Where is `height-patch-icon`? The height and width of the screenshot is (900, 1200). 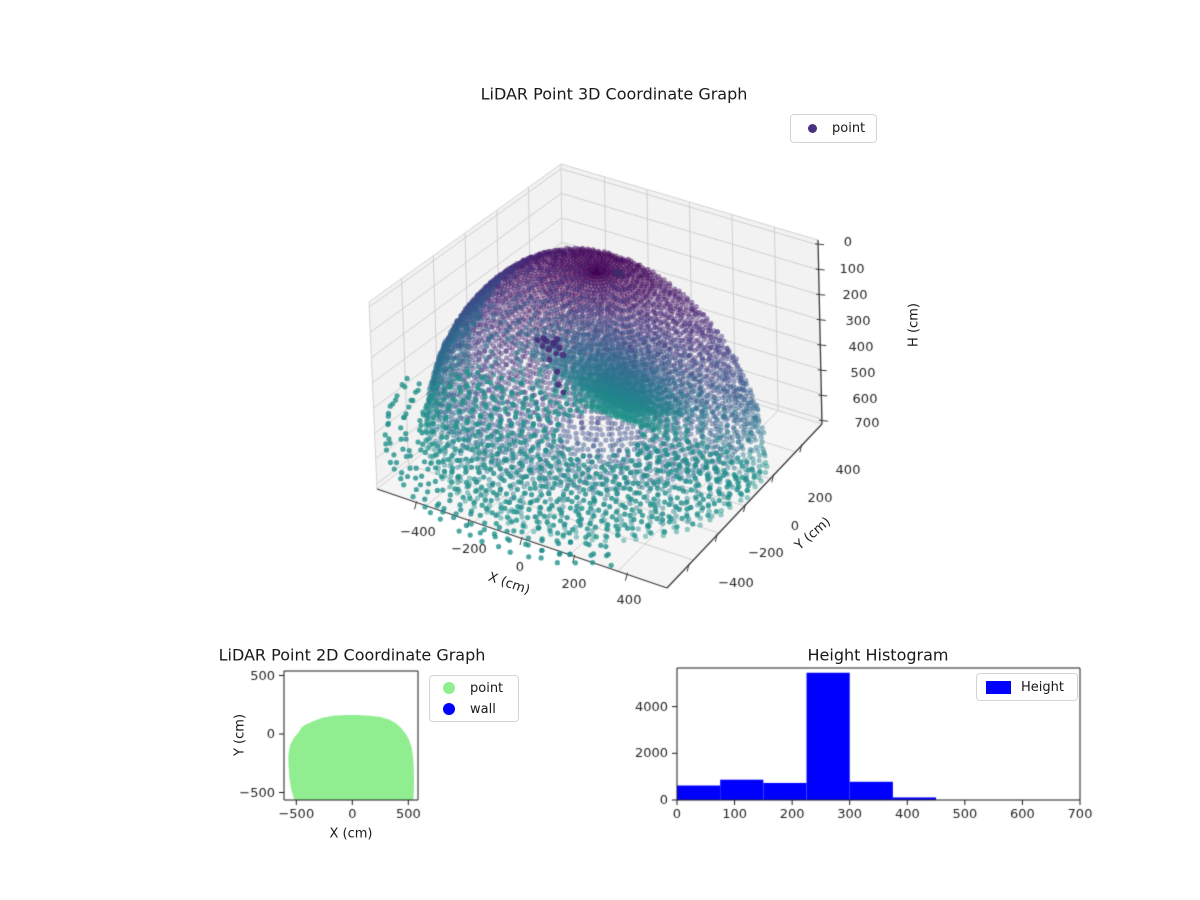
height-patch-icon is located at coordinates (998, 687).